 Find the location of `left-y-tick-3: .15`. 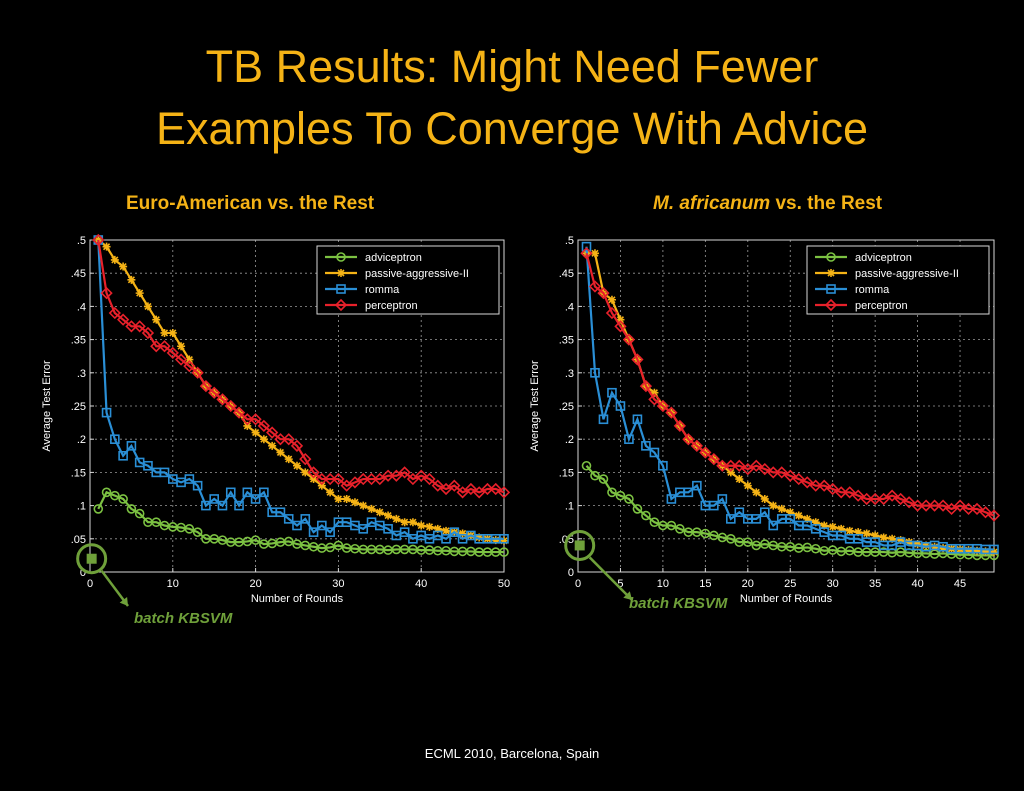

left-y-tick-3: .15 is located at coordinates (78, 473).